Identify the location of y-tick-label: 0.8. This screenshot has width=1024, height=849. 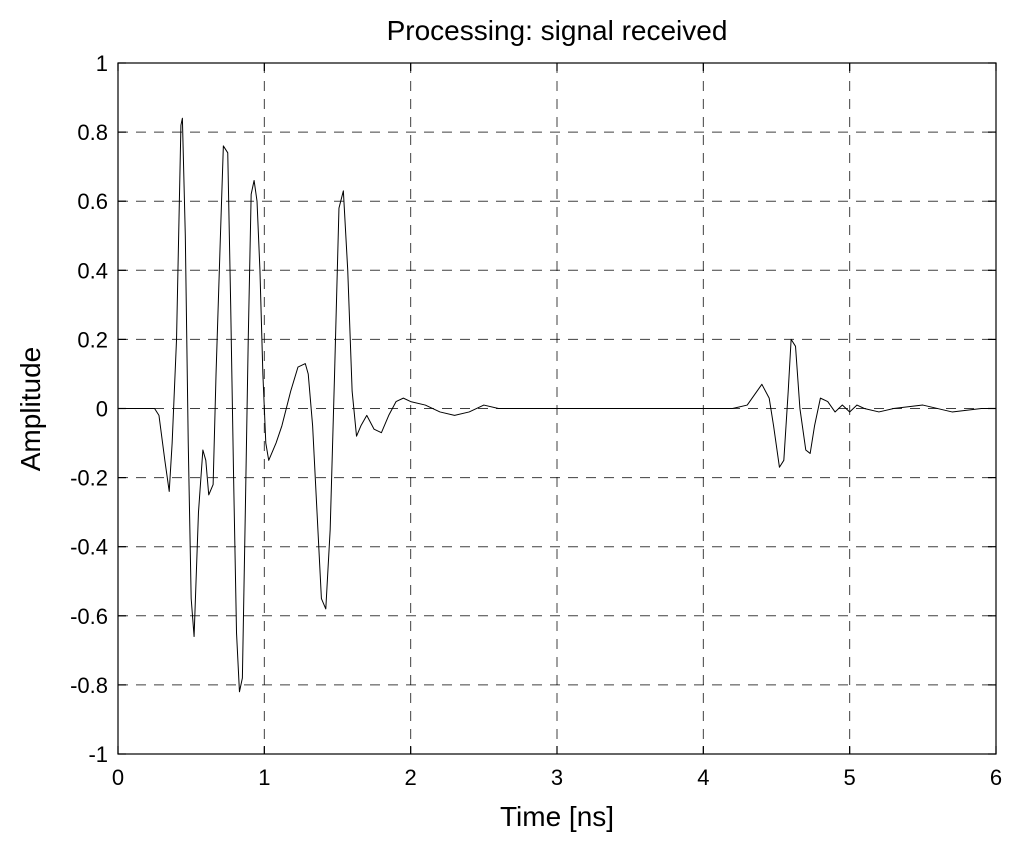
(92, 132).